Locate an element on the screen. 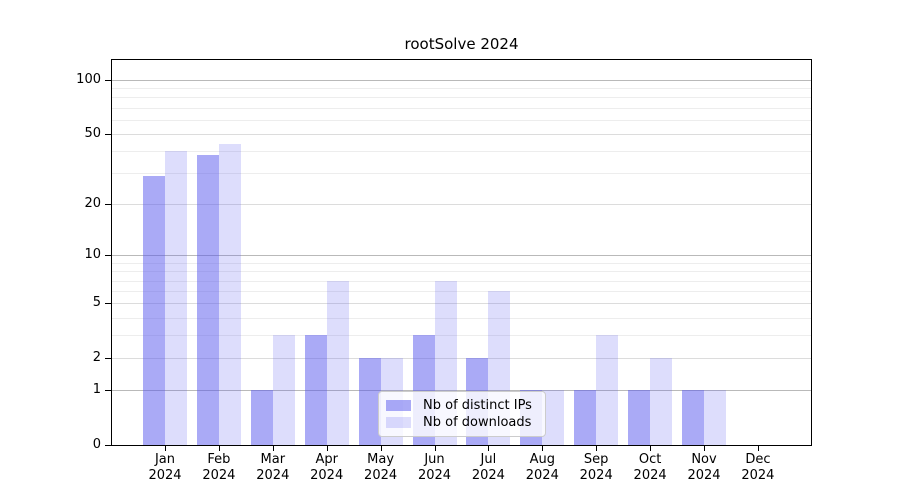 This screenshot has width=900, height=500. bar-may-ips is located at coordinates (369, 401).